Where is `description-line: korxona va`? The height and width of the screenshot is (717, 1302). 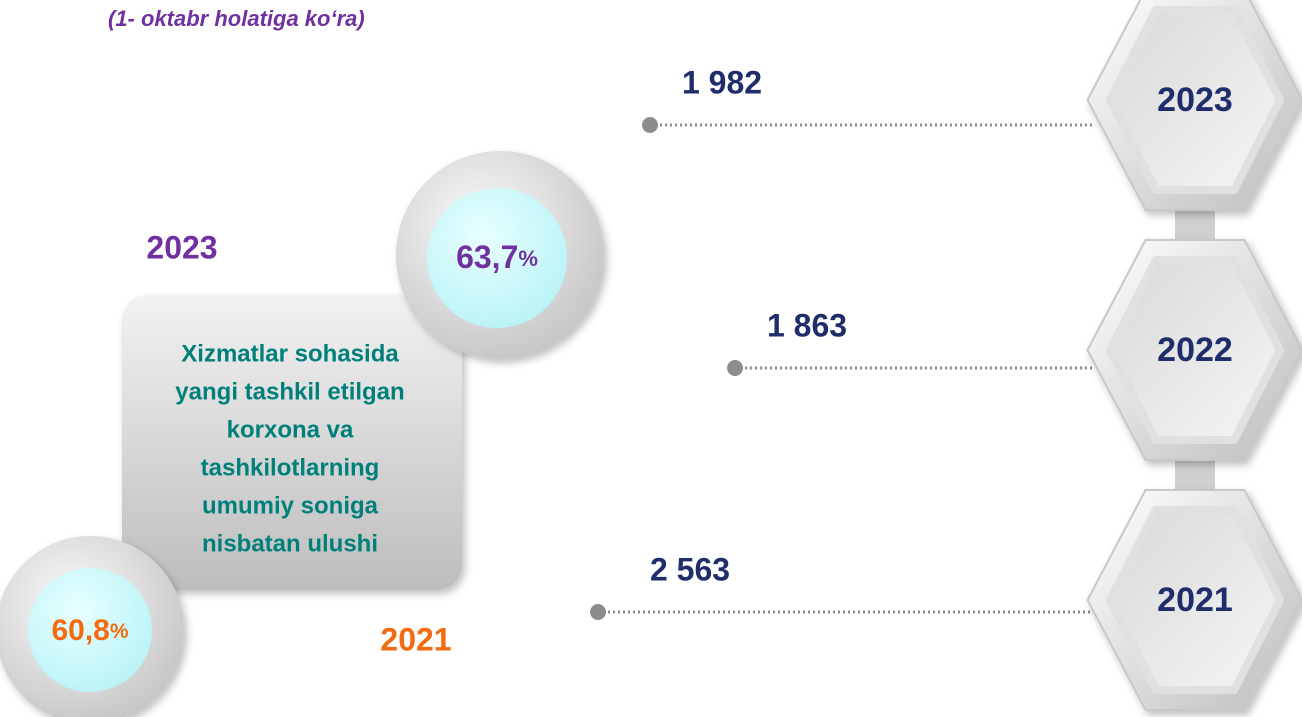
description-line: korxona va is located at coordinates (290, 429).